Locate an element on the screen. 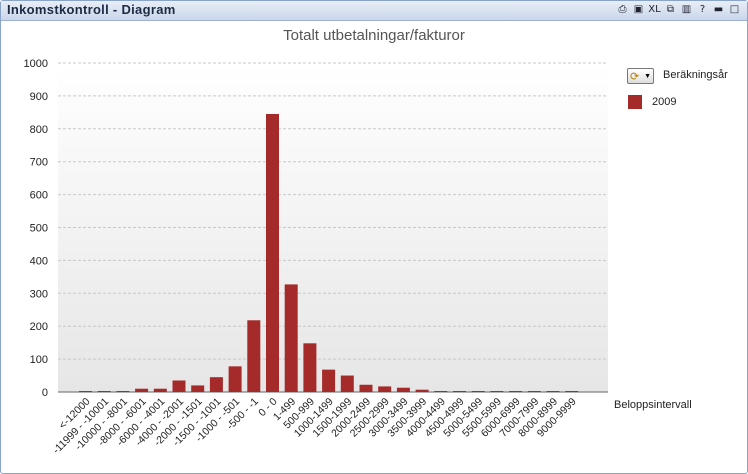 The width and height of the screenshot is (748, 474). cycle-group-button: ⟳ ▼ is located at coordinates (640, 76).